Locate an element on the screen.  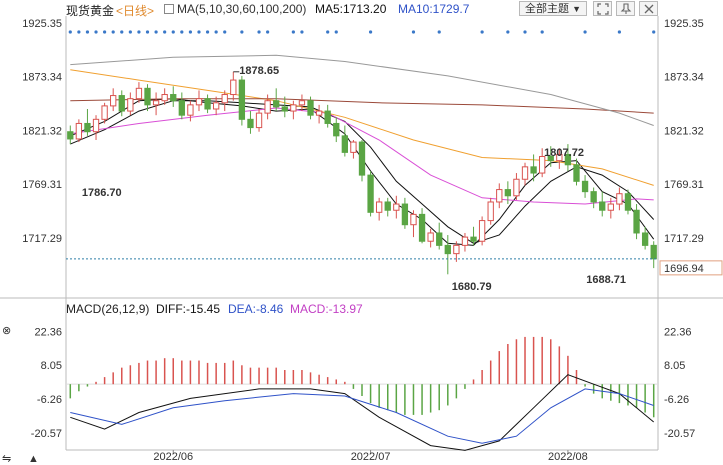
close-icon is located at coordinates (648, 9).